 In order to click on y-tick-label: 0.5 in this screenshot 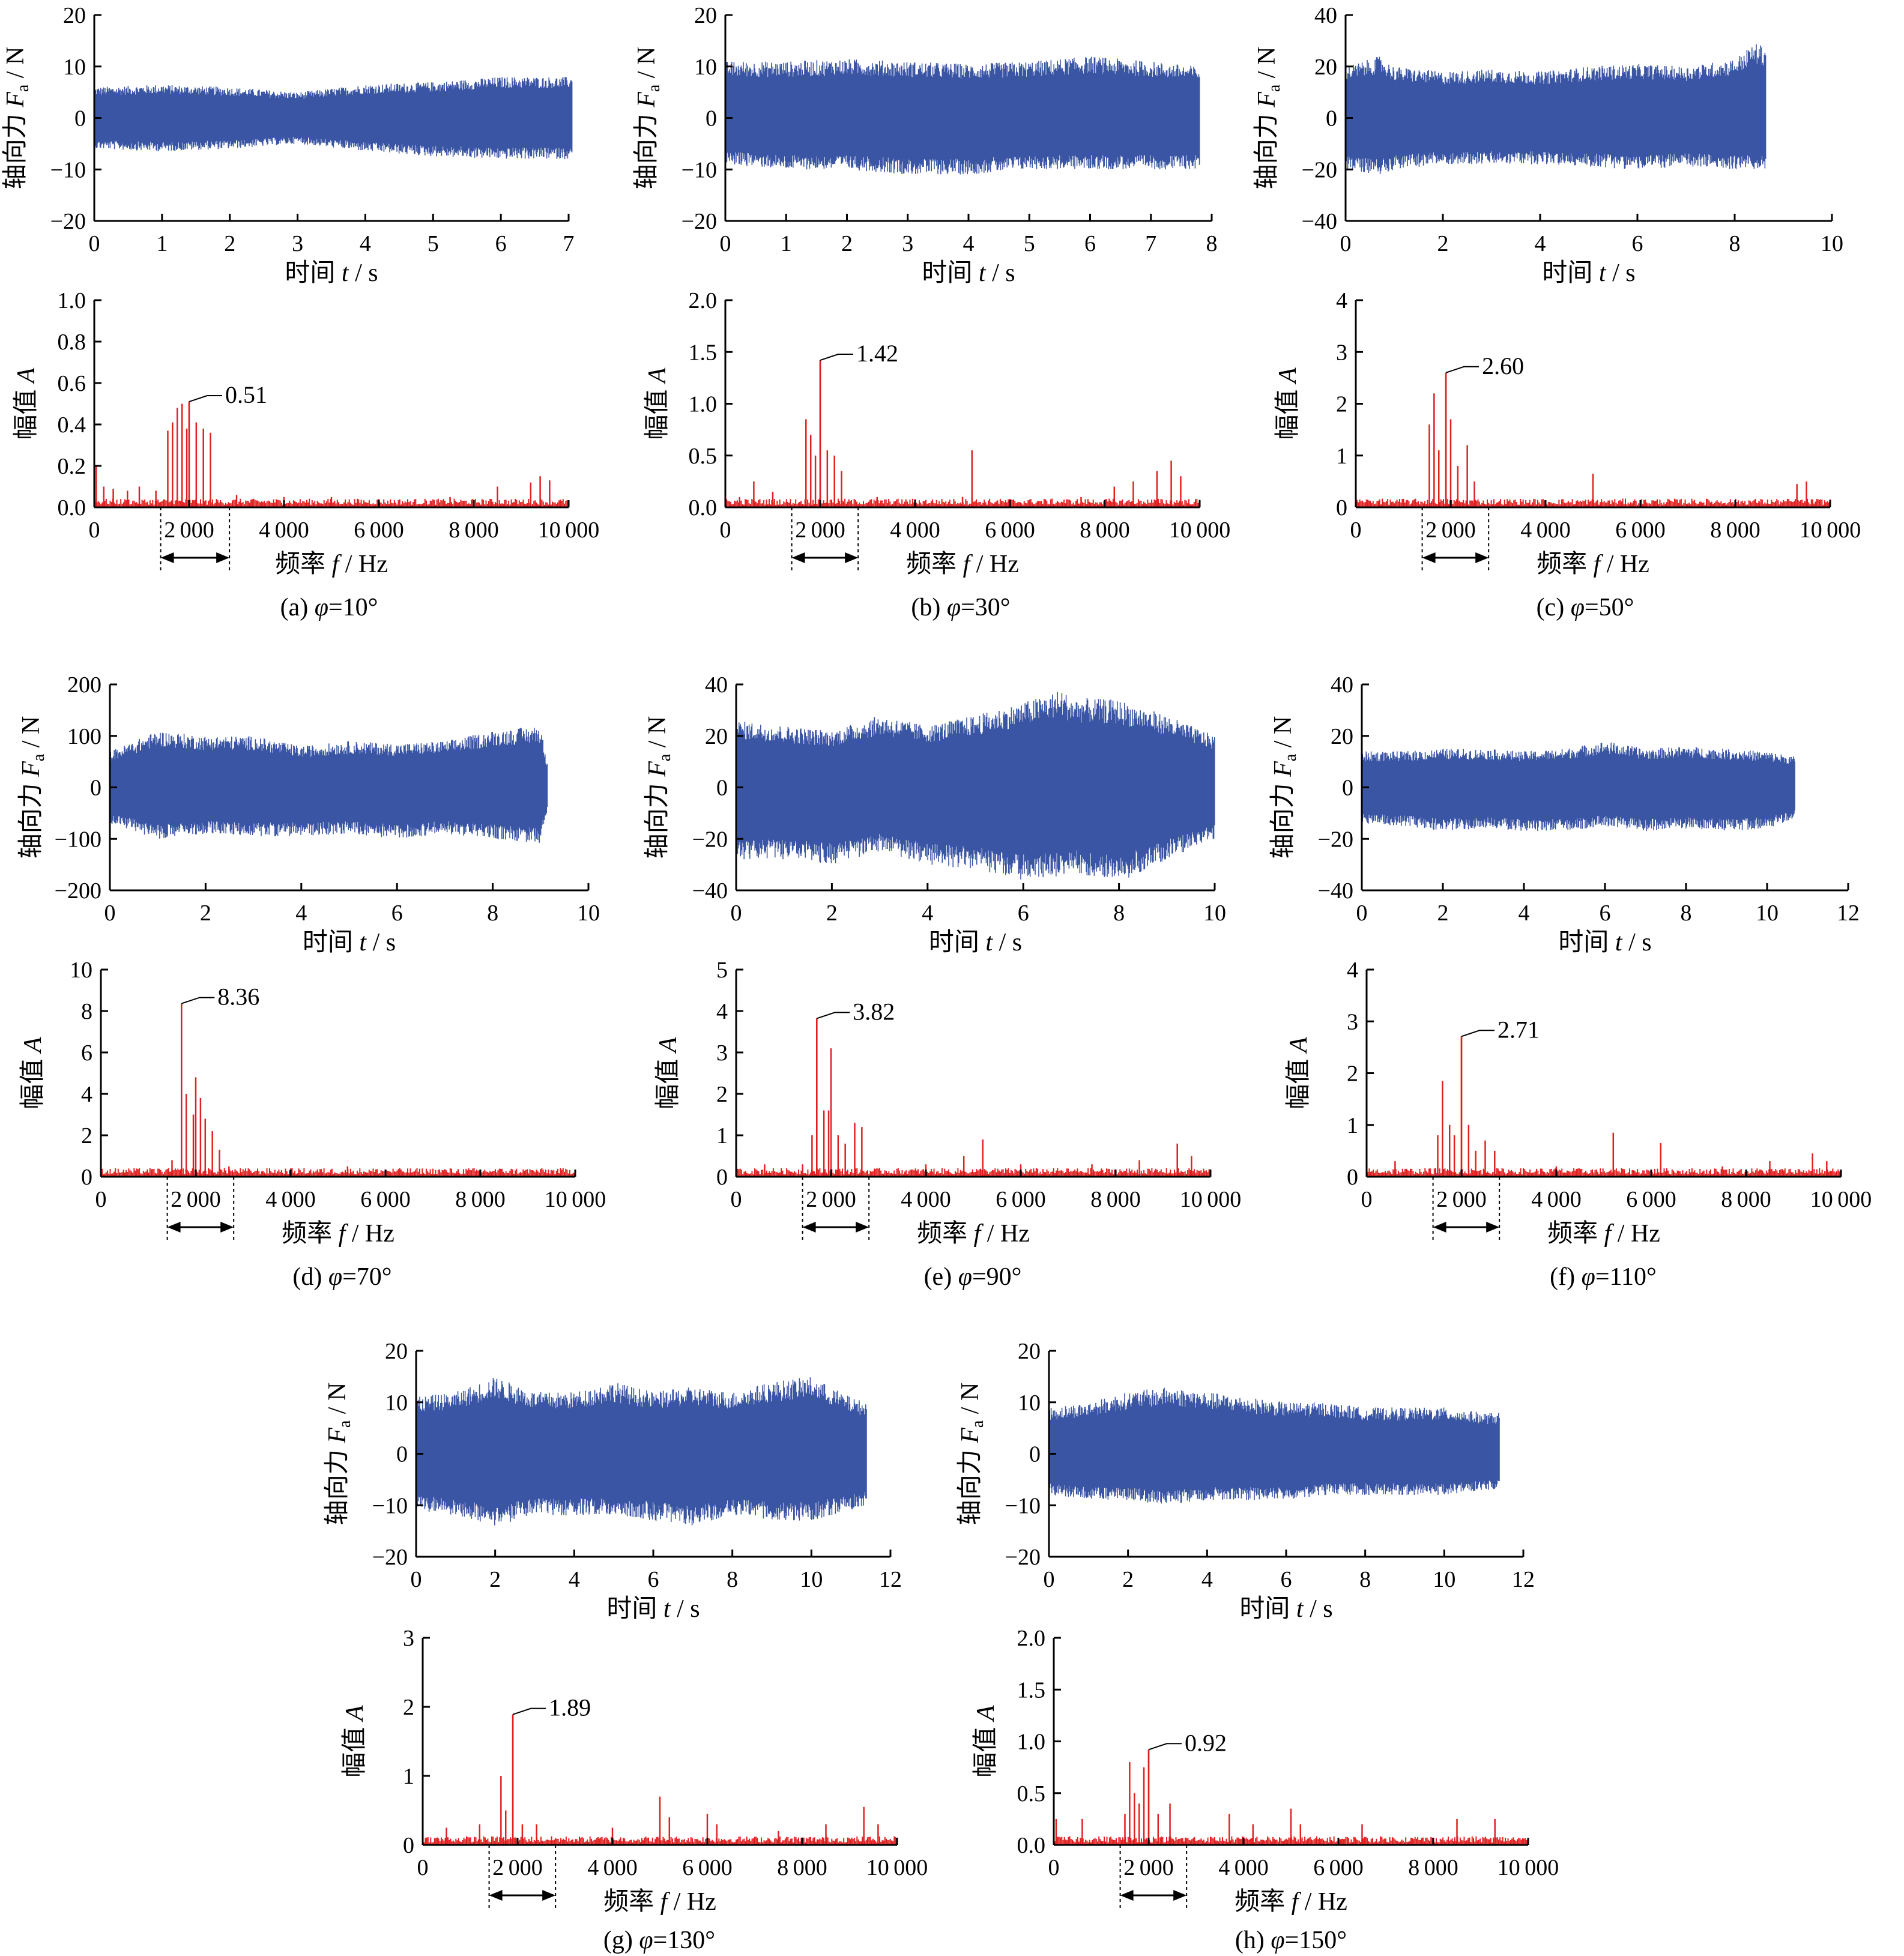, I will do `click(703, 456)`.